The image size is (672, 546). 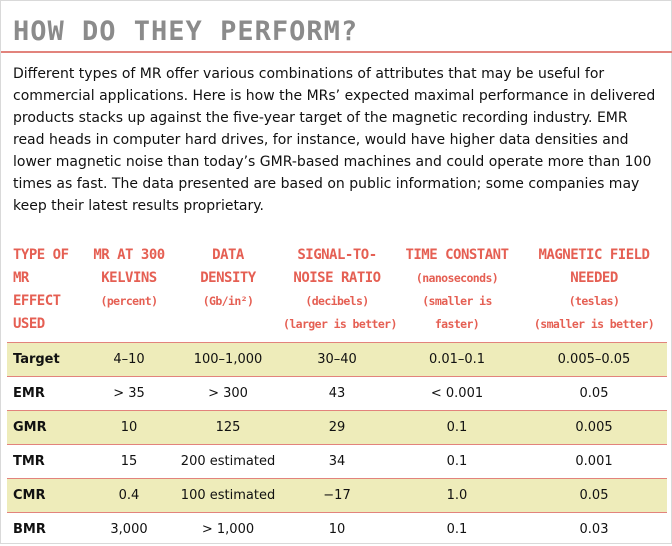 What do you see at coordinates (457, 360) in the screenshot?
I see `cell-time: 0.01–0.1` at bounding box center [457, 360].